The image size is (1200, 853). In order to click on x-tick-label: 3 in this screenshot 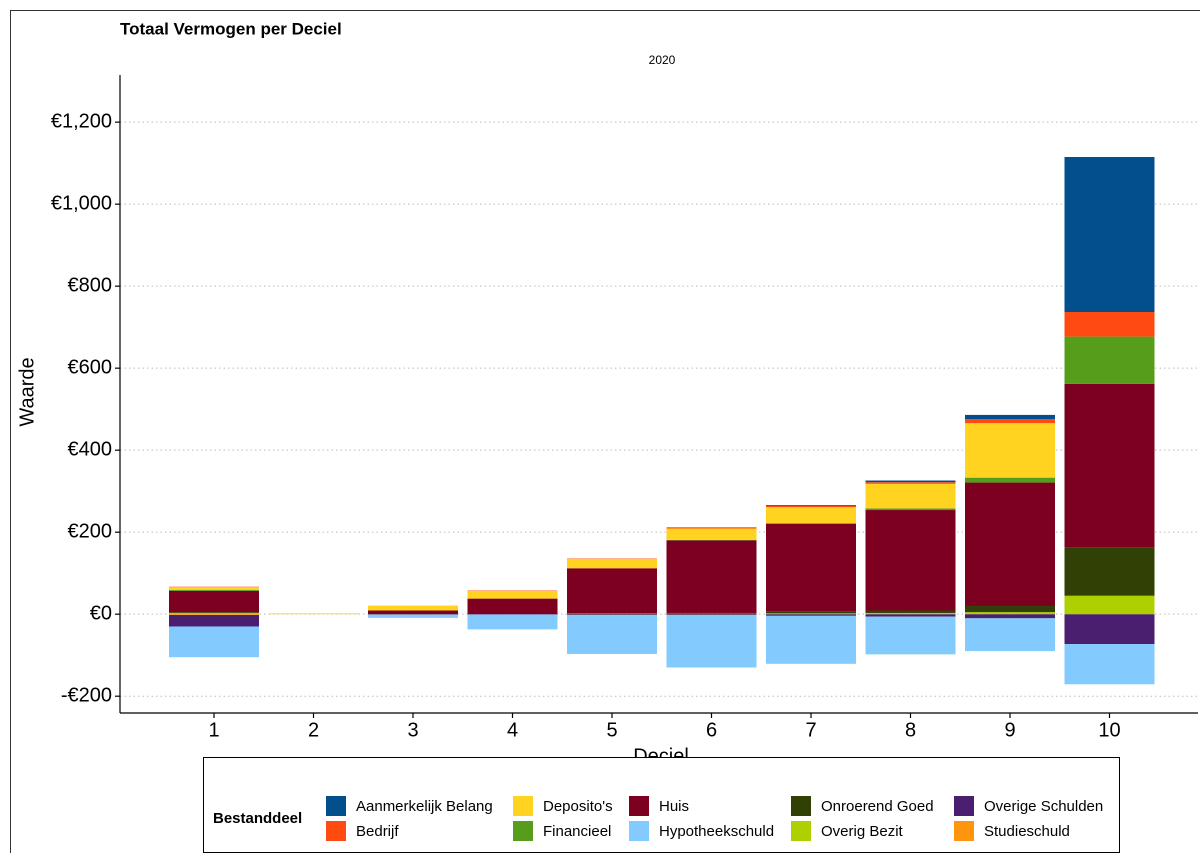, I will do `click(412, 730)`.